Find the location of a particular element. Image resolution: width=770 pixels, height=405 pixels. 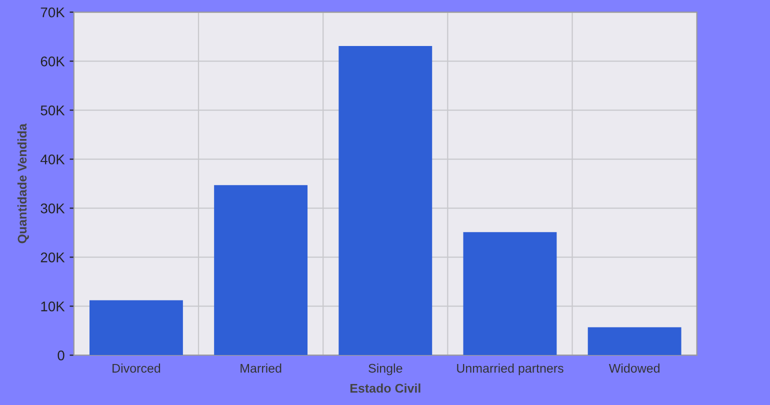

x-tick-label: Divorced is located at coordinates (136, 368).